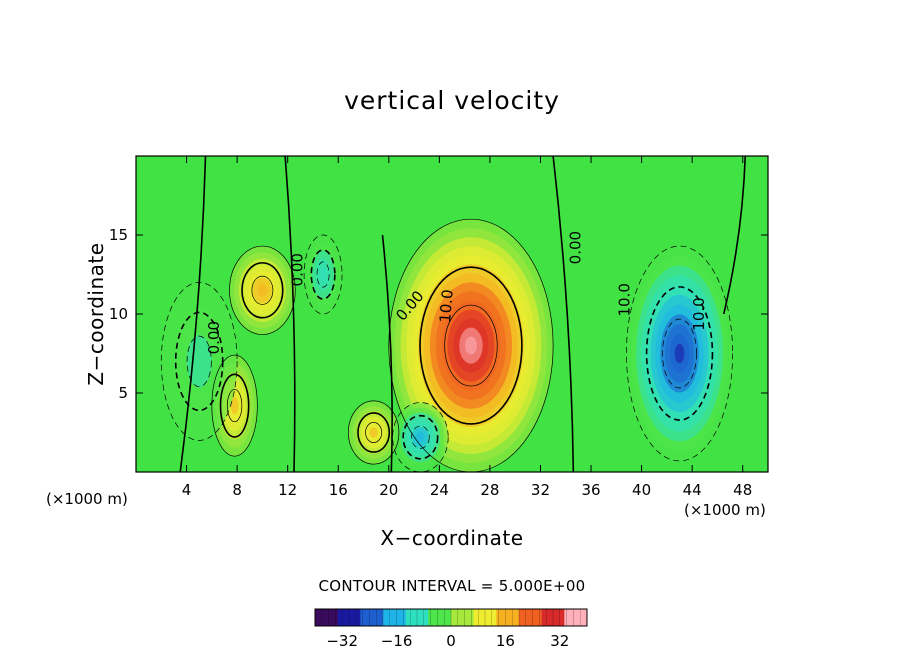 The height and width of the screenshot is (654, 904). What do you see at coordinates (237, 490) in the screenshot?
I see `x-tick-label: 8` at bounding box center [237, 490].